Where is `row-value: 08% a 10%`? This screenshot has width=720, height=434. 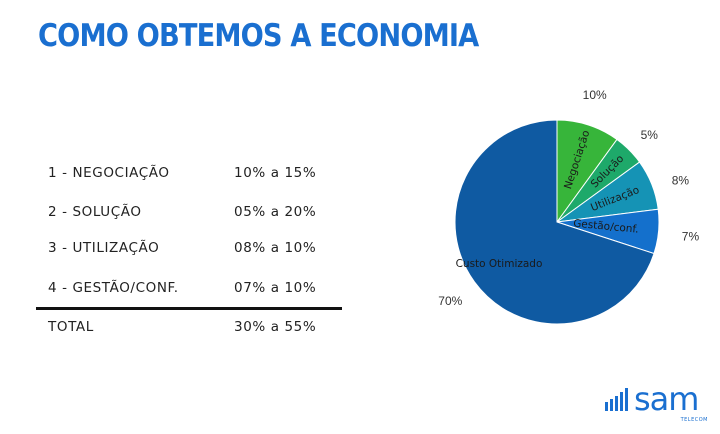
row-value: 08% a 10% is located at coordinates (275, 248).